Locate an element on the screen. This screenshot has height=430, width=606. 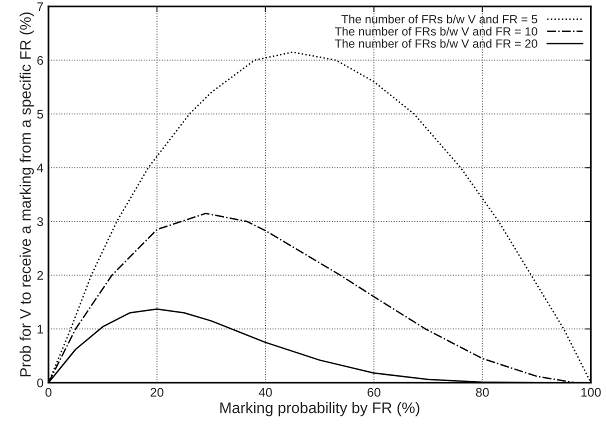
x-tick-label: 60 is located at coordinates (374, 392).